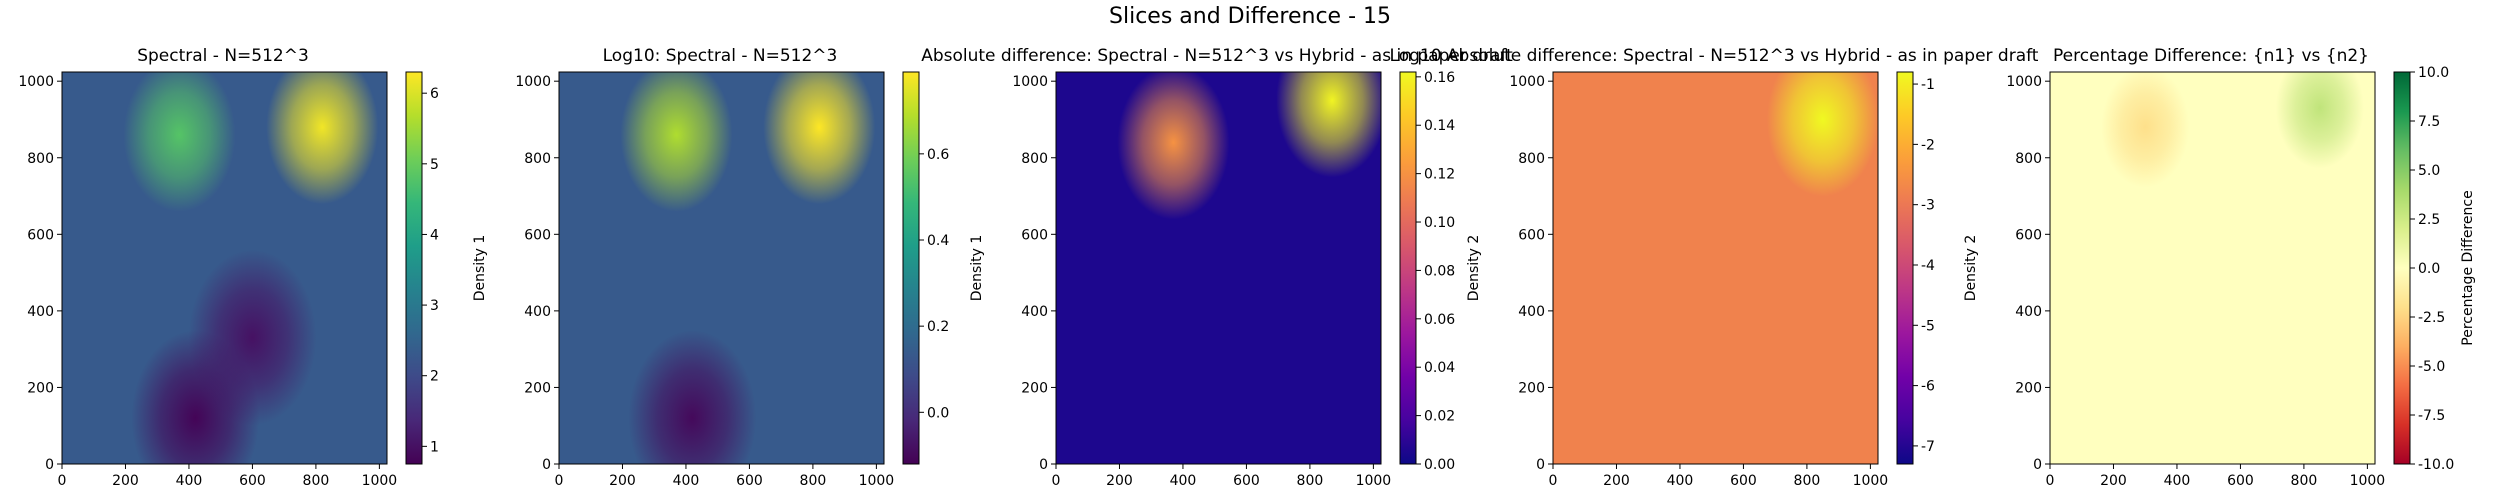 Image resolution: width=2500 pixels, height=500 pixels. I want to click on colorbar-tick-label: -7, so click(1928, 447).